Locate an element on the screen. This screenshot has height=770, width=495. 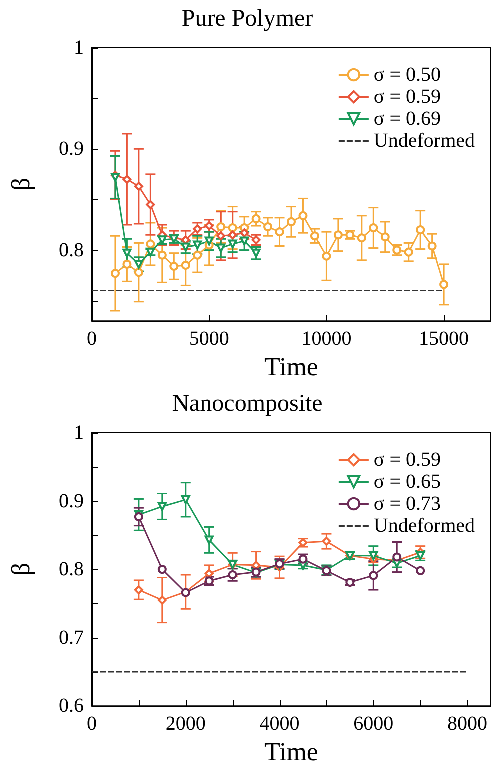
legend-label: σ = 0.50 is located at coordinates (407, 75).